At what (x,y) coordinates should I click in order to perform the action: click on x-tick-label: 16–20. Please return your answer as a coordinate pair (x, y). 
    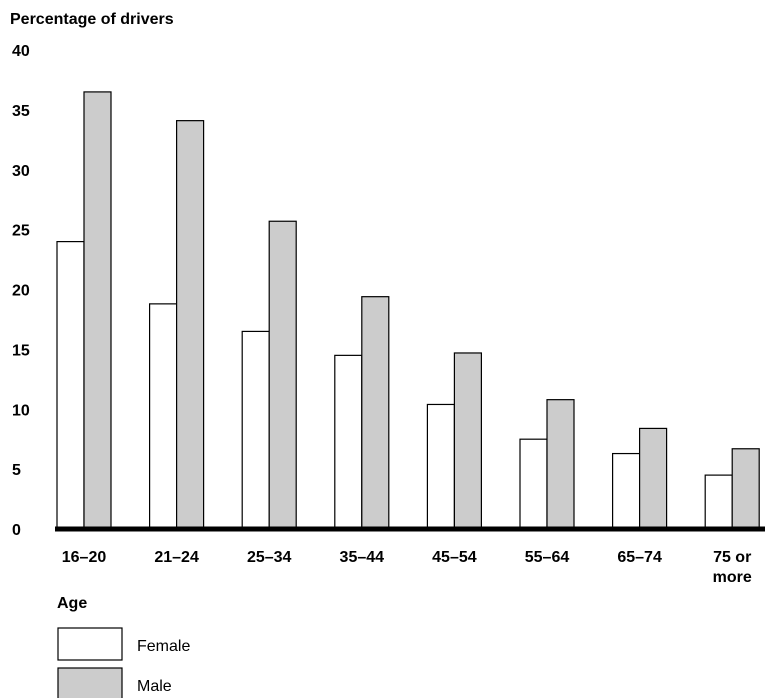
    Looking at the image, I should click on (84, 557).